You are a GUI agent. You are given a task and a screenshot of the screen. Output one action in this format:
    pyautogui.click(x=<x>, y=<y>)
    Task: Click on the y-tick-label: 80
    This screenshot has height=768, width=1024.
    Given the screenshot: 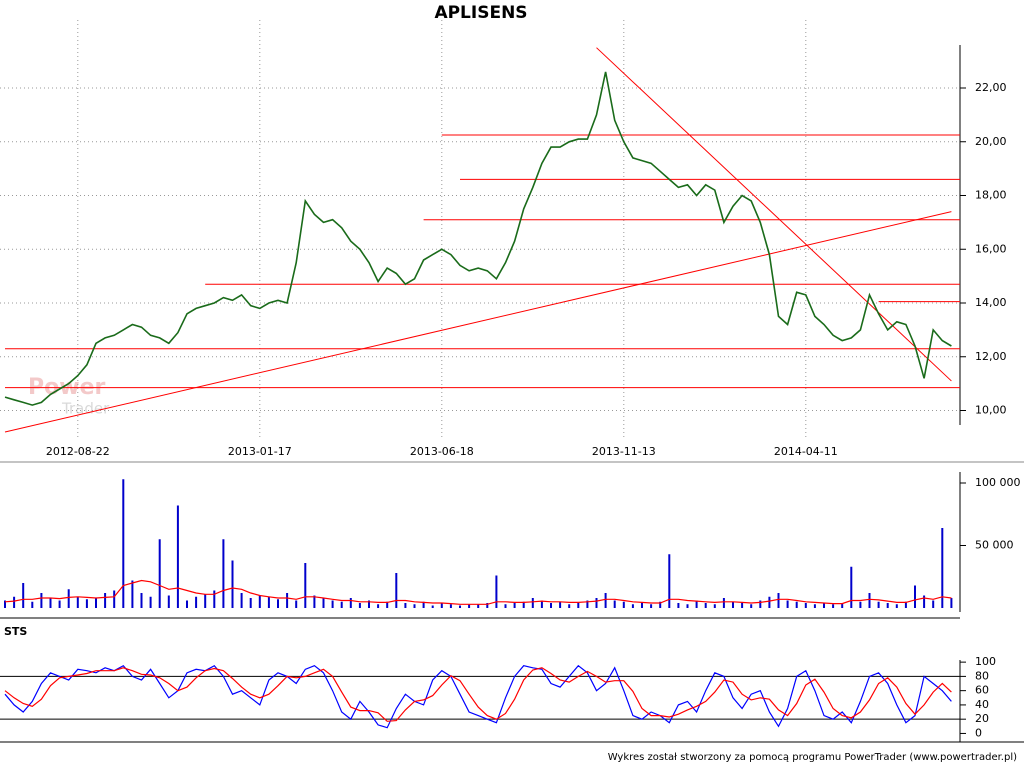 What is the action you would take?
    pyautogui.click(x=982, y=675)
    